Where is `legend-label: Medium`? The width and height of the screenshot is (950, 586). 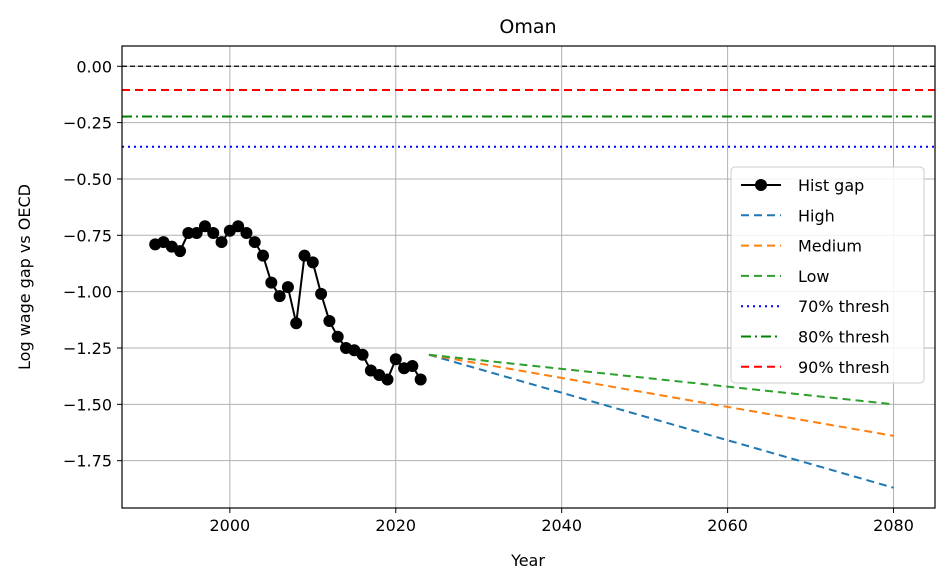 legend-label: Medium is located at coordinates (830, 246).